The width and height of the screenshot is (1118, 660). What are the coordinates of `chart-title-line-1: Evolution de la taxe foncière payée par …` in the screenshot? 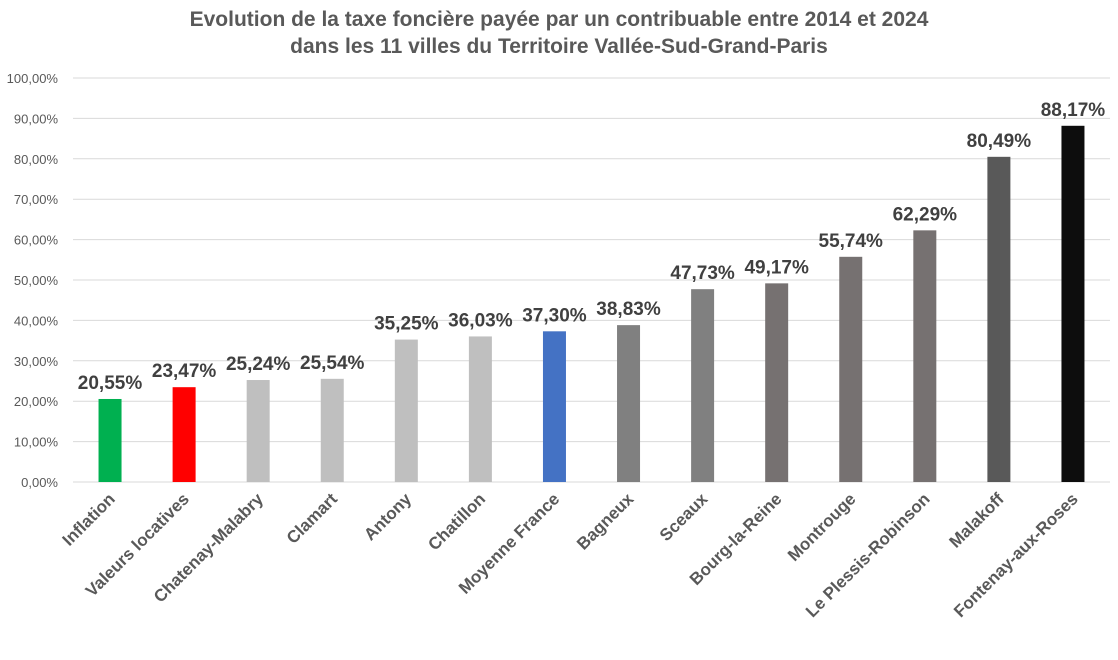 It's located at (559, 19).